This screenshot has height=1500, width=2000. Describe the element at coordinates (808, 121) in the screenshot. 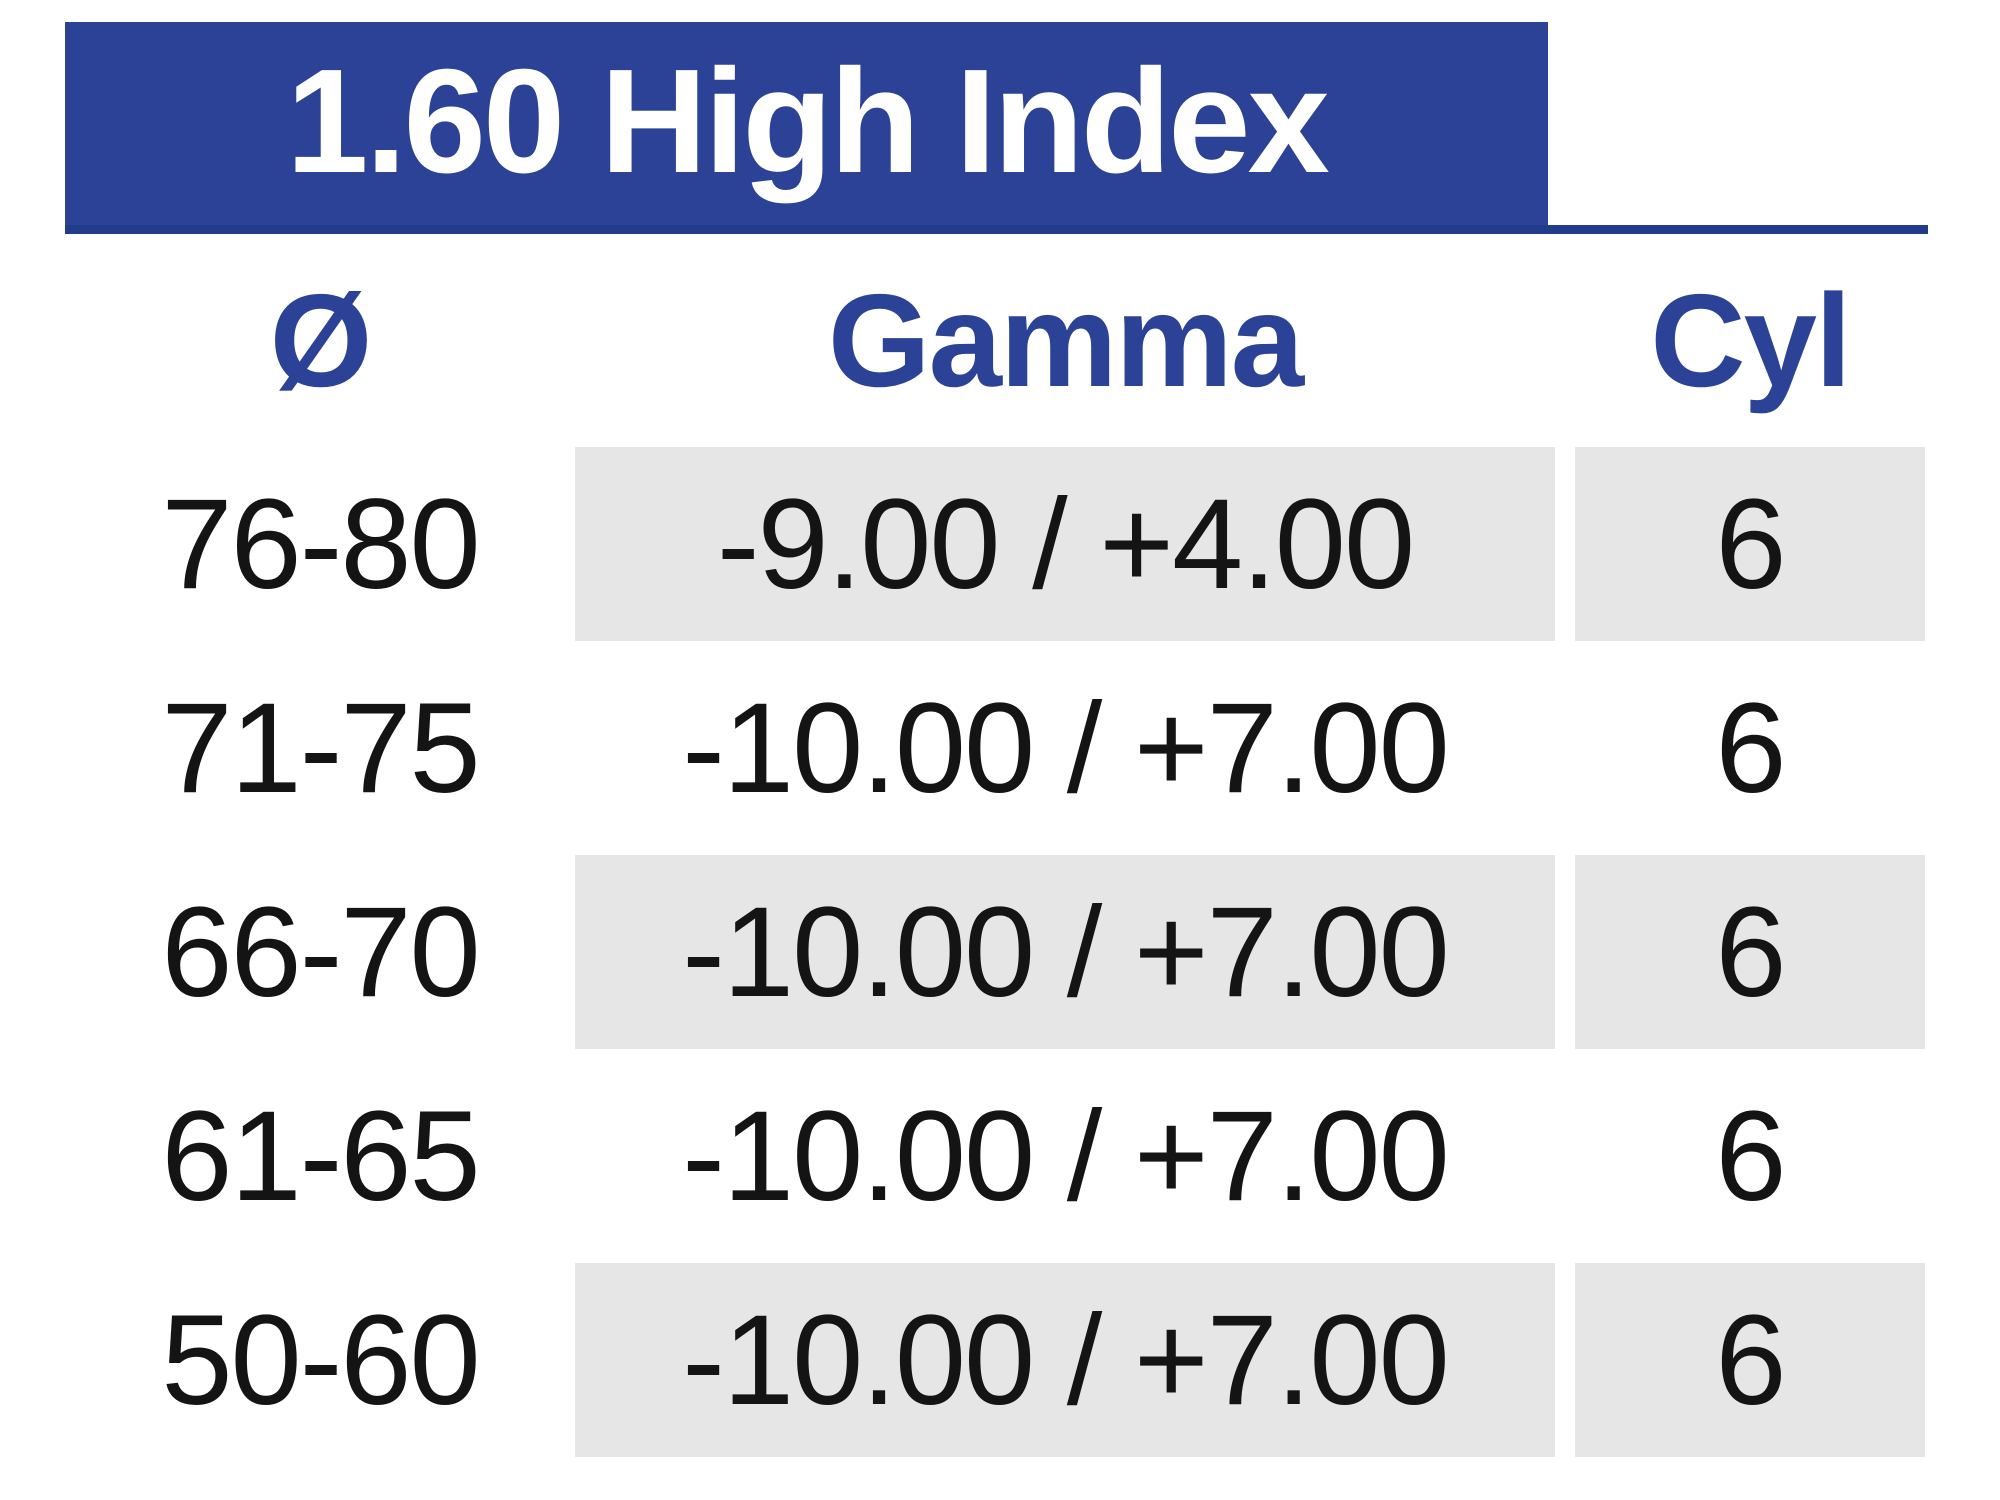

I see `table-title: 1.60 High Index` at that location.